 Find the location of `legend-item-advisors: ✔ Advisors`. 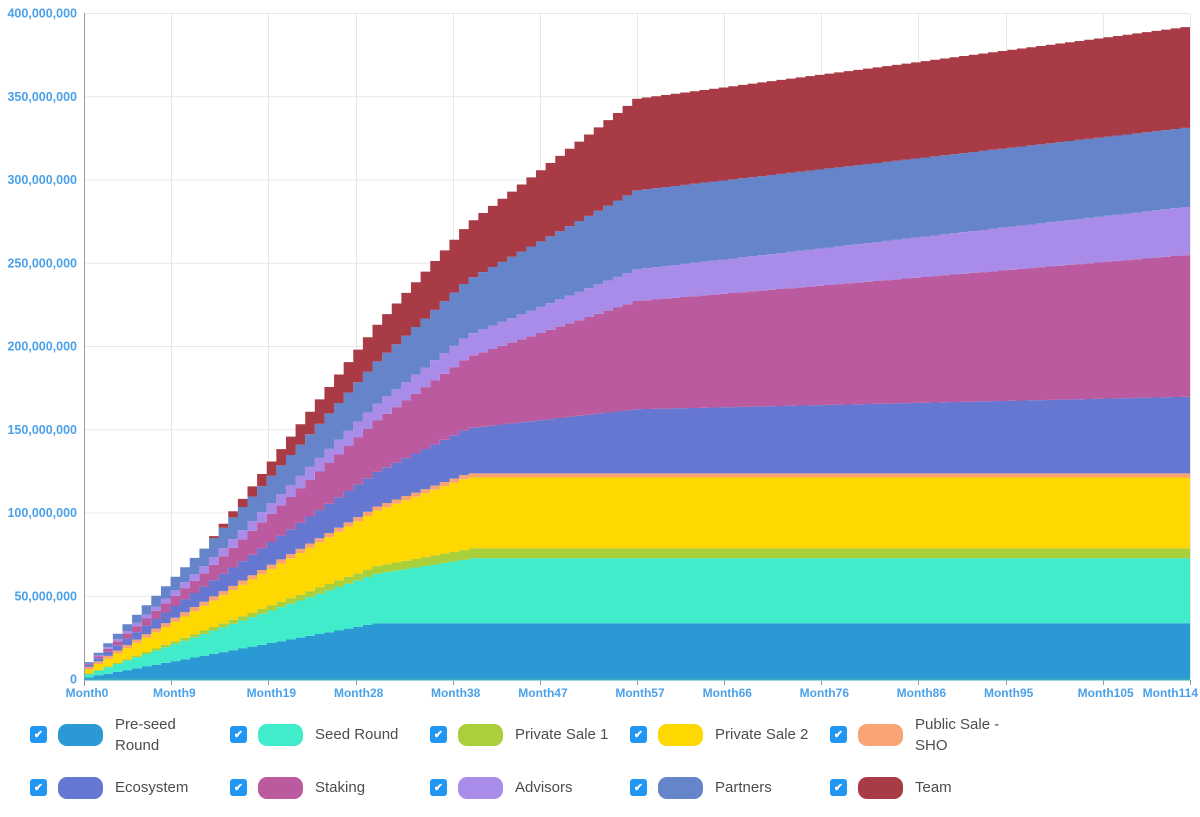

legend-item-advisors: ✔ Advisors is located at coordinates (530, 787).